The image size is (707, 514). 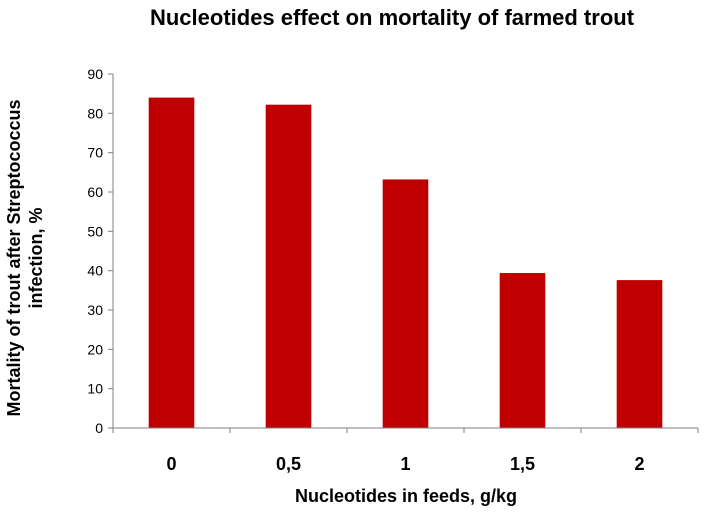 I want to click on y-axis-title-line-2: infection, %, so click(x=36, y=257).